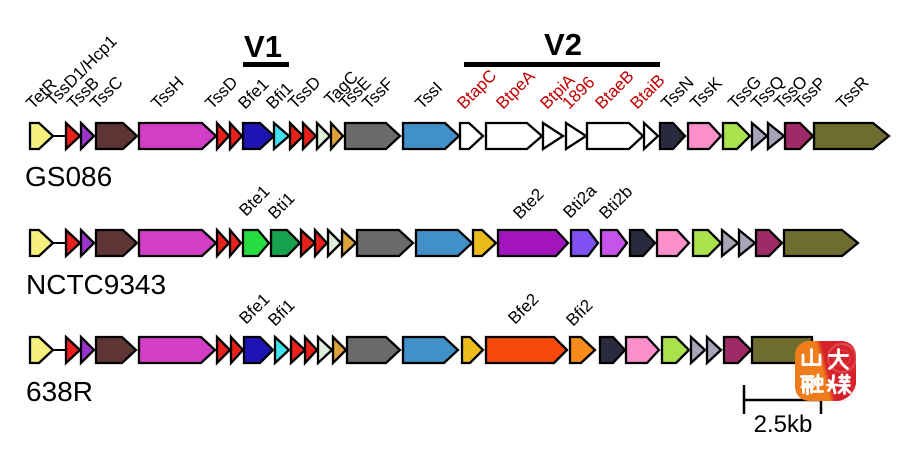  What do you see at coordinates (258, 350) in the screenshot?
I see `gene-arrow-638r-bfe1` at bounding box center [258, 350].